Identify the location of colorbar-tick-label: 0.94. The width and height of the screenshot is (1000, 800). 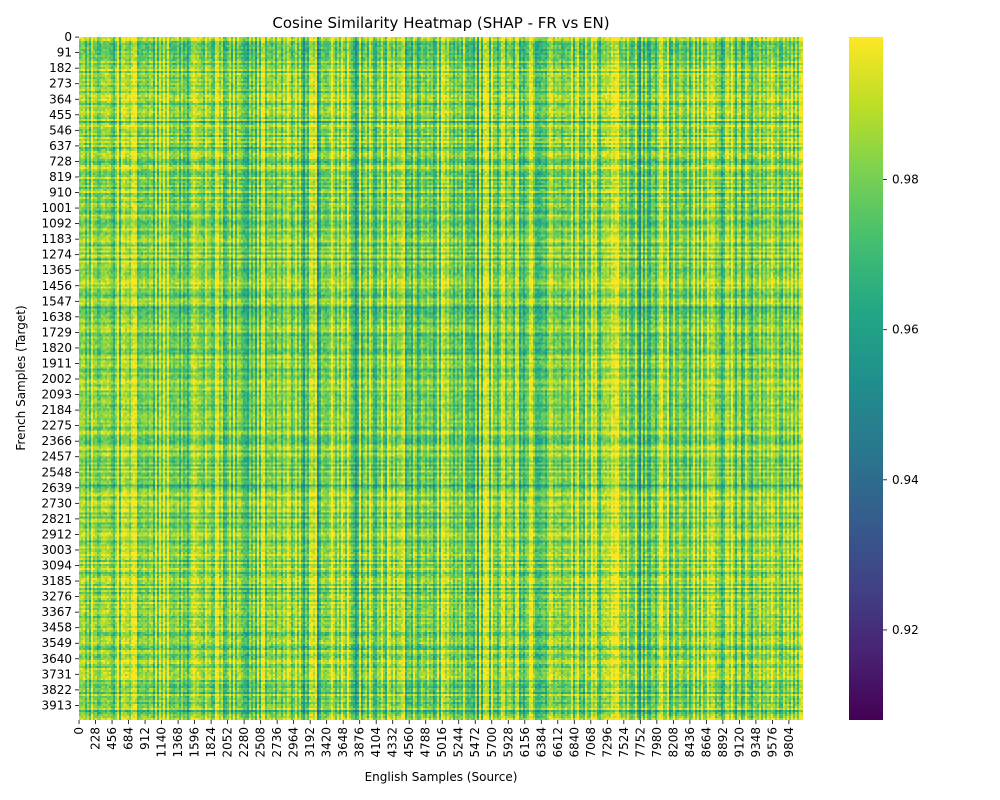
(905, 480).